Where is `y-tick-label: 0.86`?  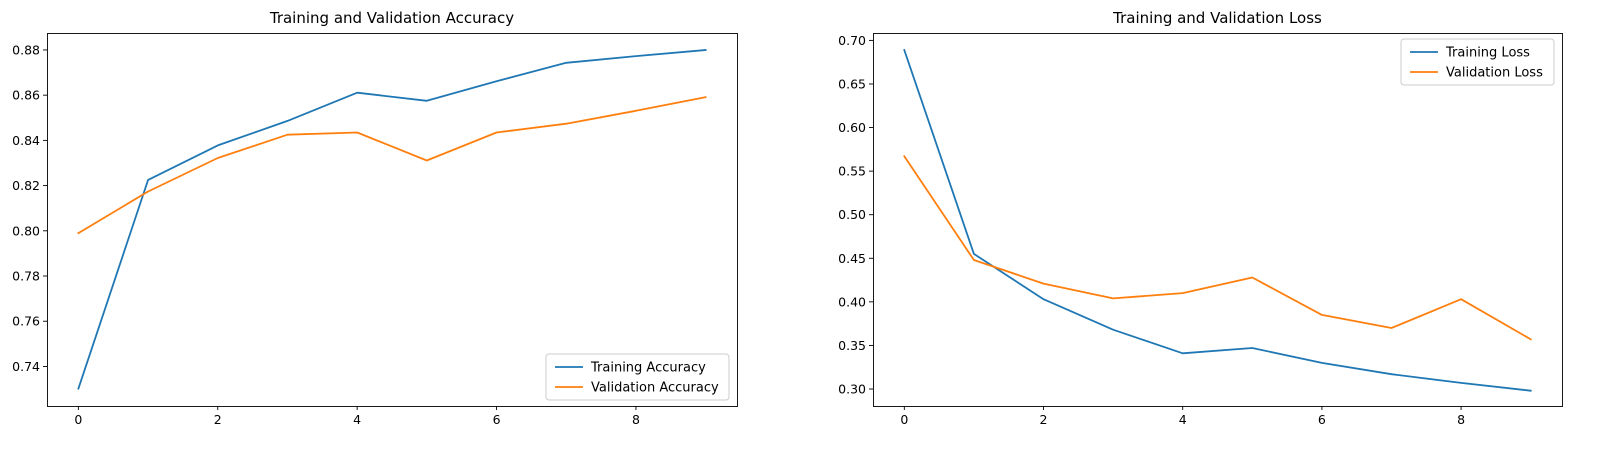 y-tick-label: 0.86 is located at coordinates (26, 95).